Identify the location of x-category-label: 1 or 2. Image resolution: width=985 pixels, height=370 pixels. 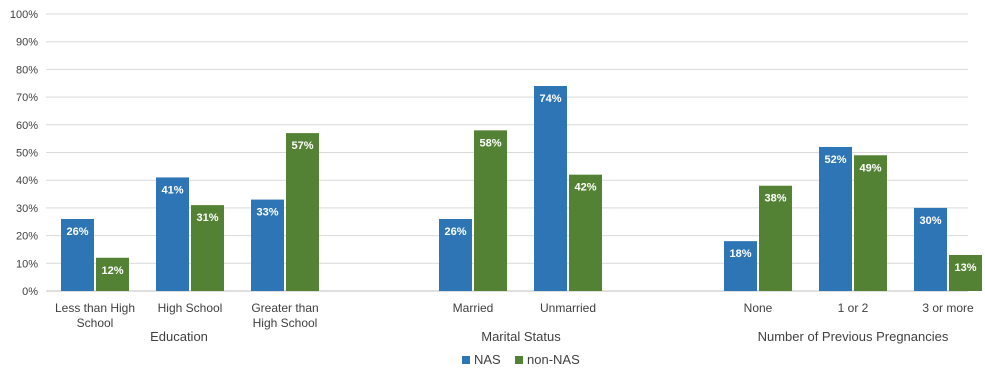
(853, 308).